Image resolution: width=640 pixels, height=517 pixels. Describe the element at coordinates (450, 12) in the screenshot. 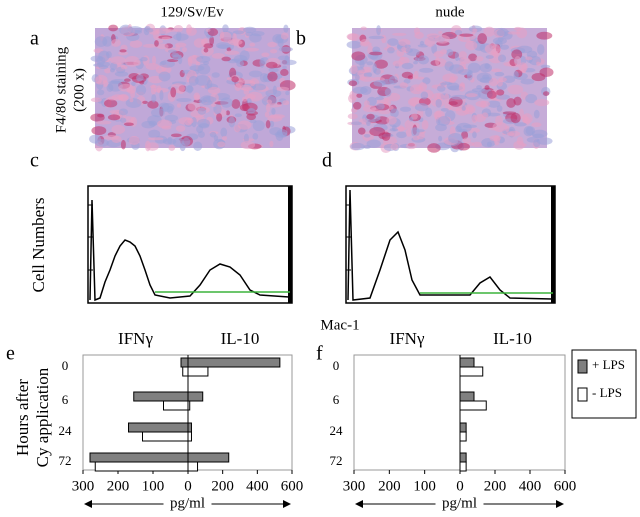

I see `image-title: nude` at that location.